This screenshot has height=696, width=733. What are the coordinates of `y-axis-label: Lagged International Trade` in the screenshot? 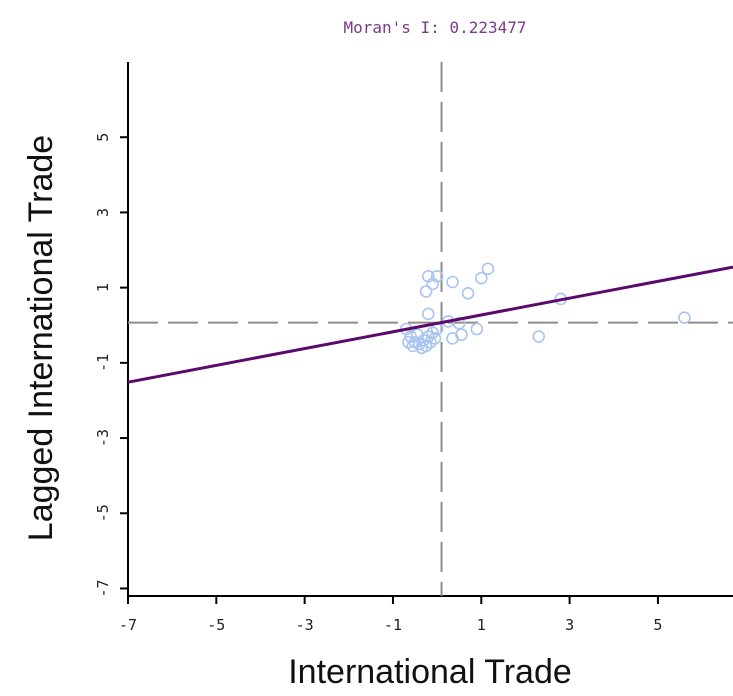 It's located at (41, 338).